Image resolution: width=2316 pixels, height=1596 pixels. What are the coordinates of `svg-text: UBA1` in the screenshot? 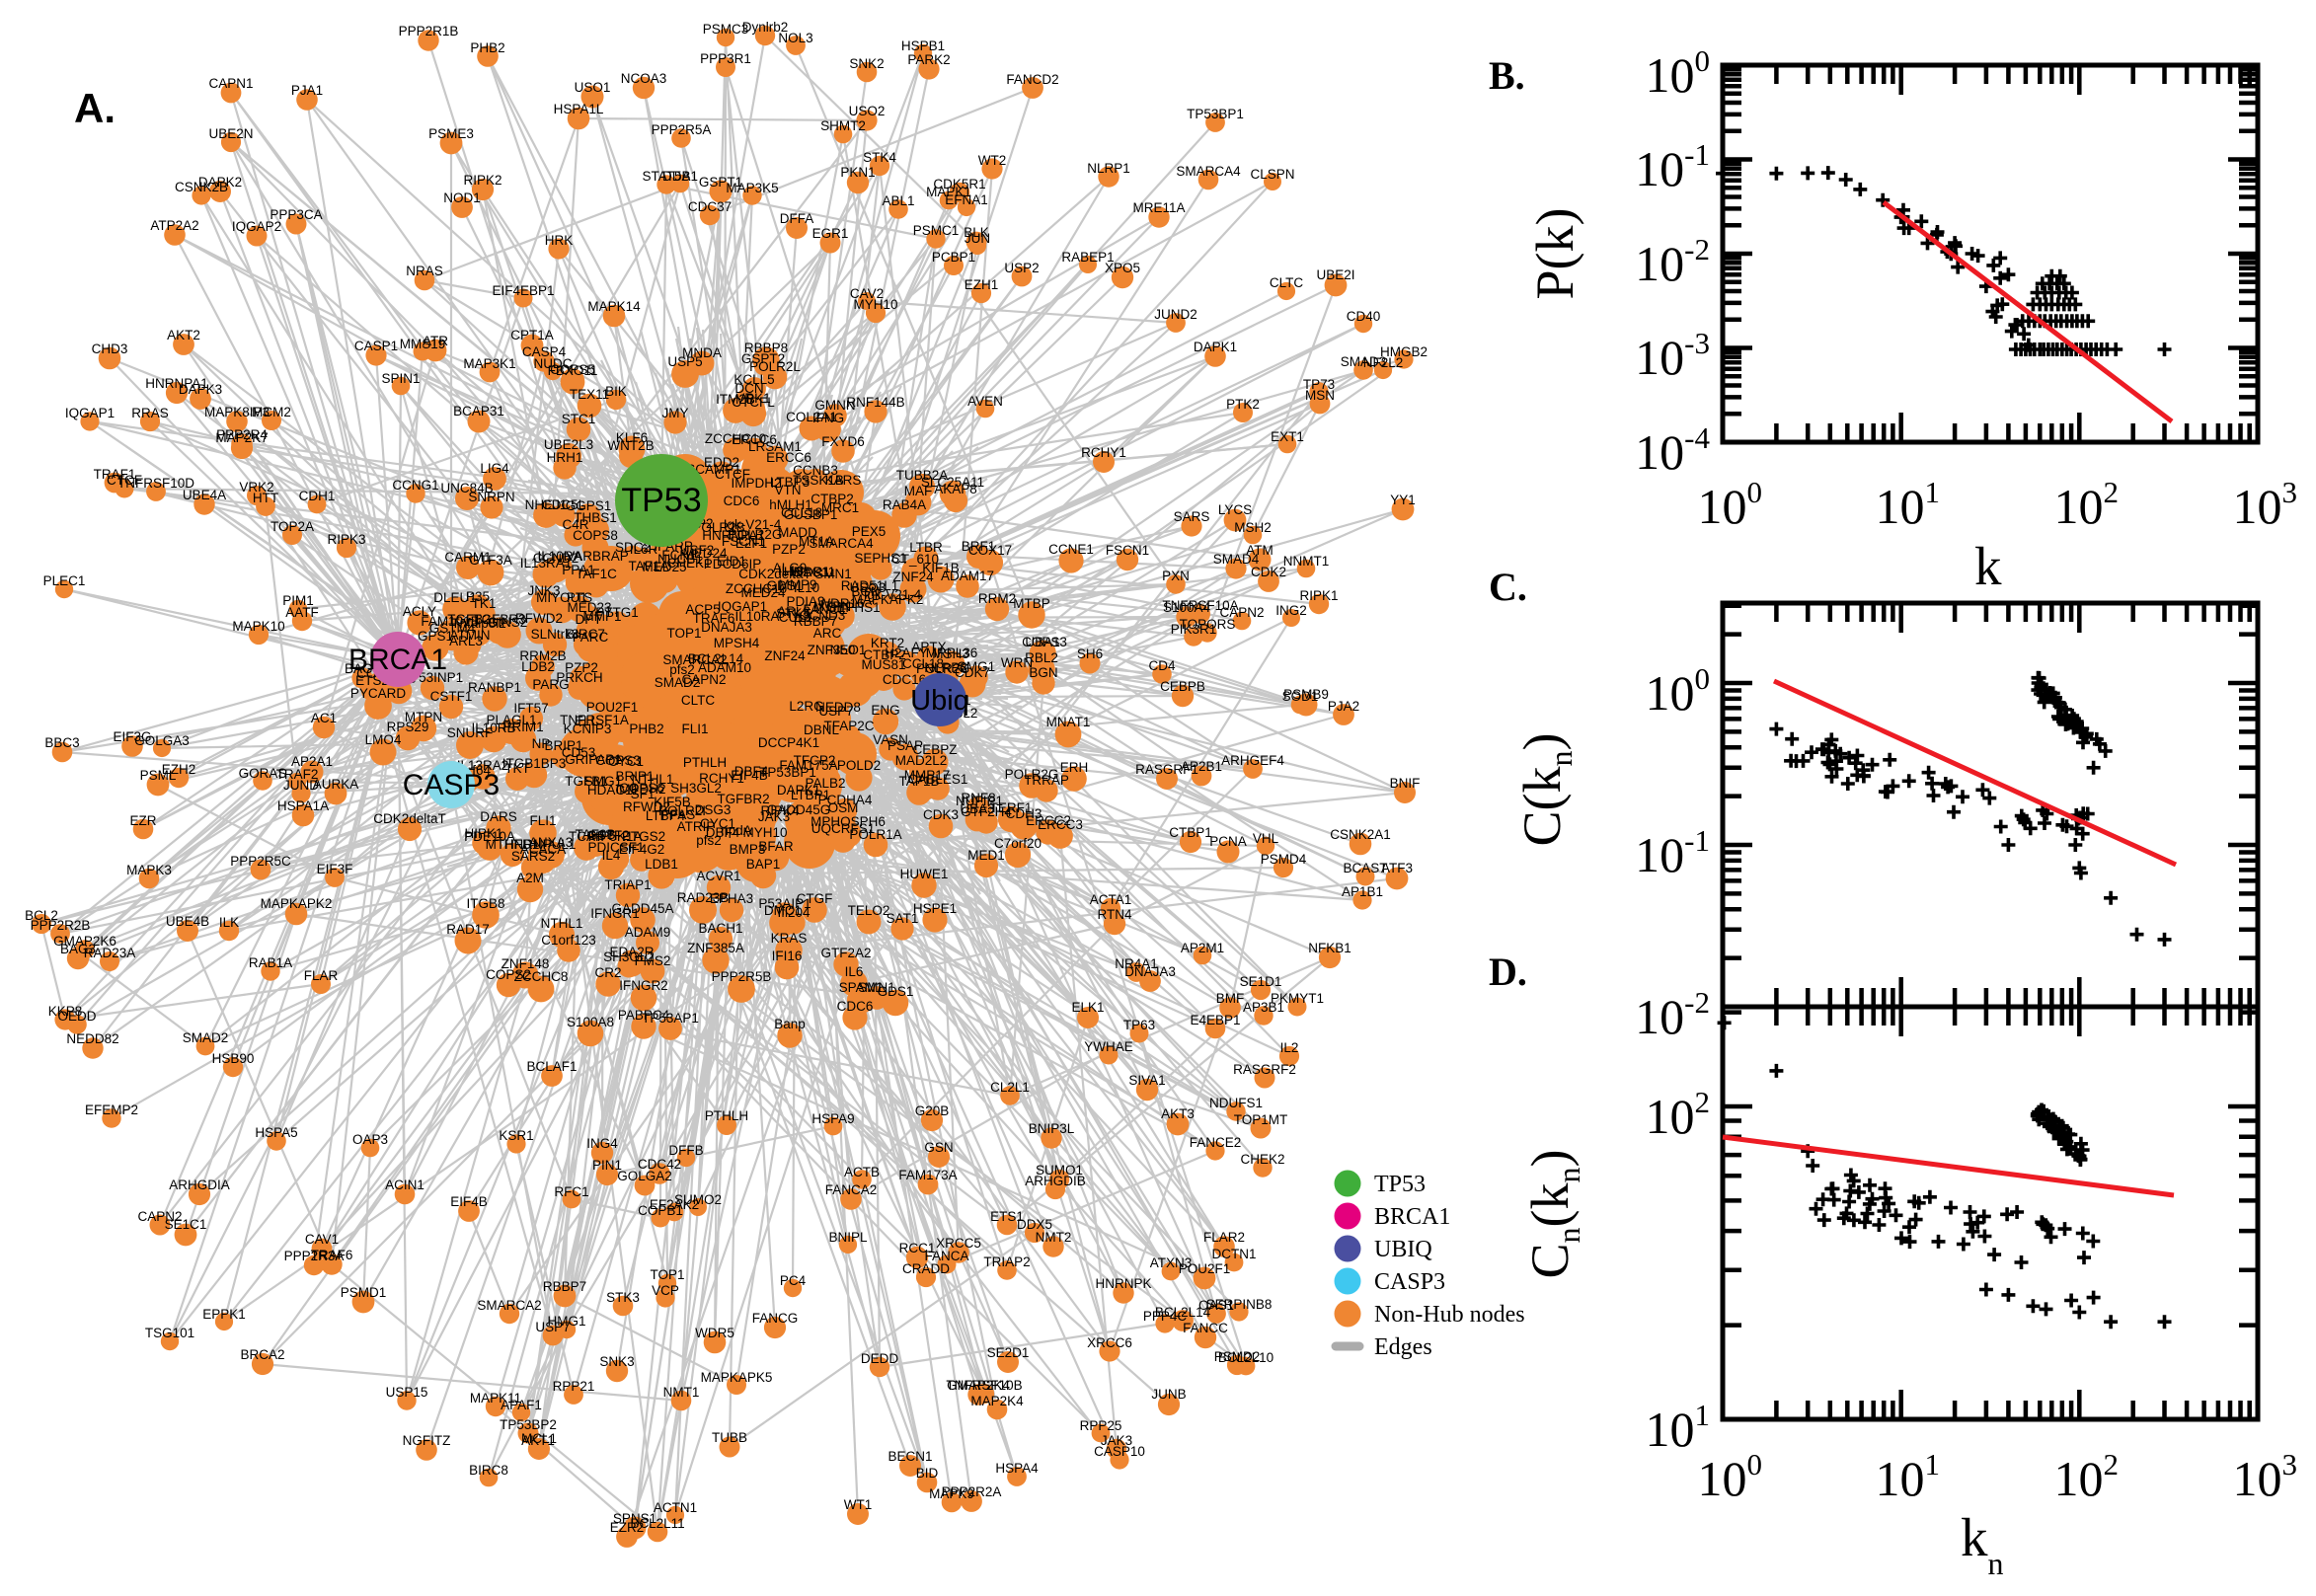 It's located at (1042, 642).